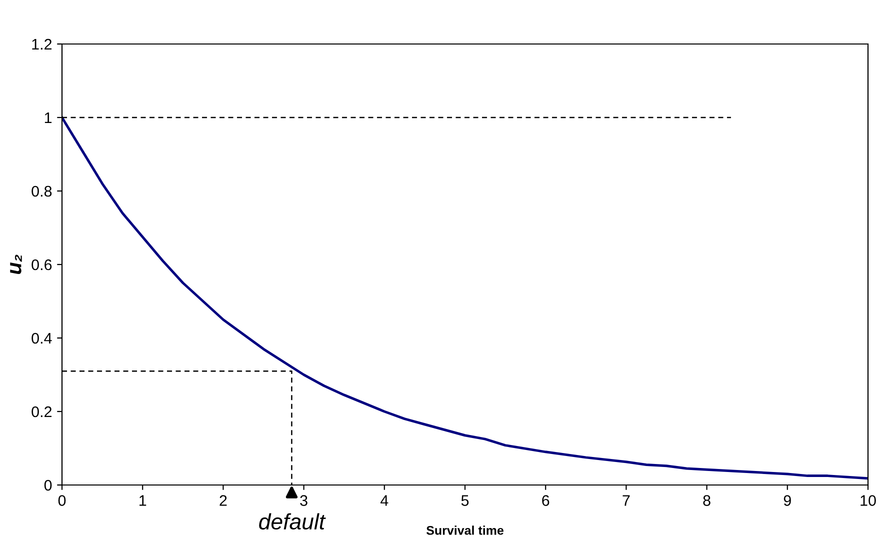 The width and height of the screenshot is (893, 559). I want to click on x-tick-label: 6, so click(546, 500).